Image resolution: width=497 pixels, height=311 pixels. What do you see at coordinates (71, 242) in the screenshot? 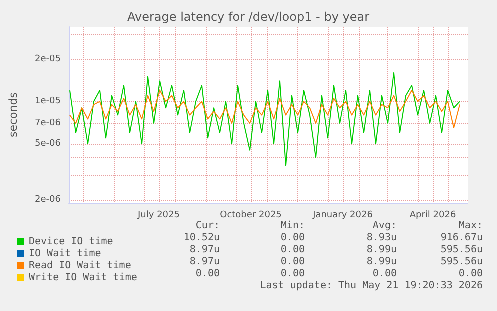
I see `legend-label: Device IO time` at bounding box center [71, 242].